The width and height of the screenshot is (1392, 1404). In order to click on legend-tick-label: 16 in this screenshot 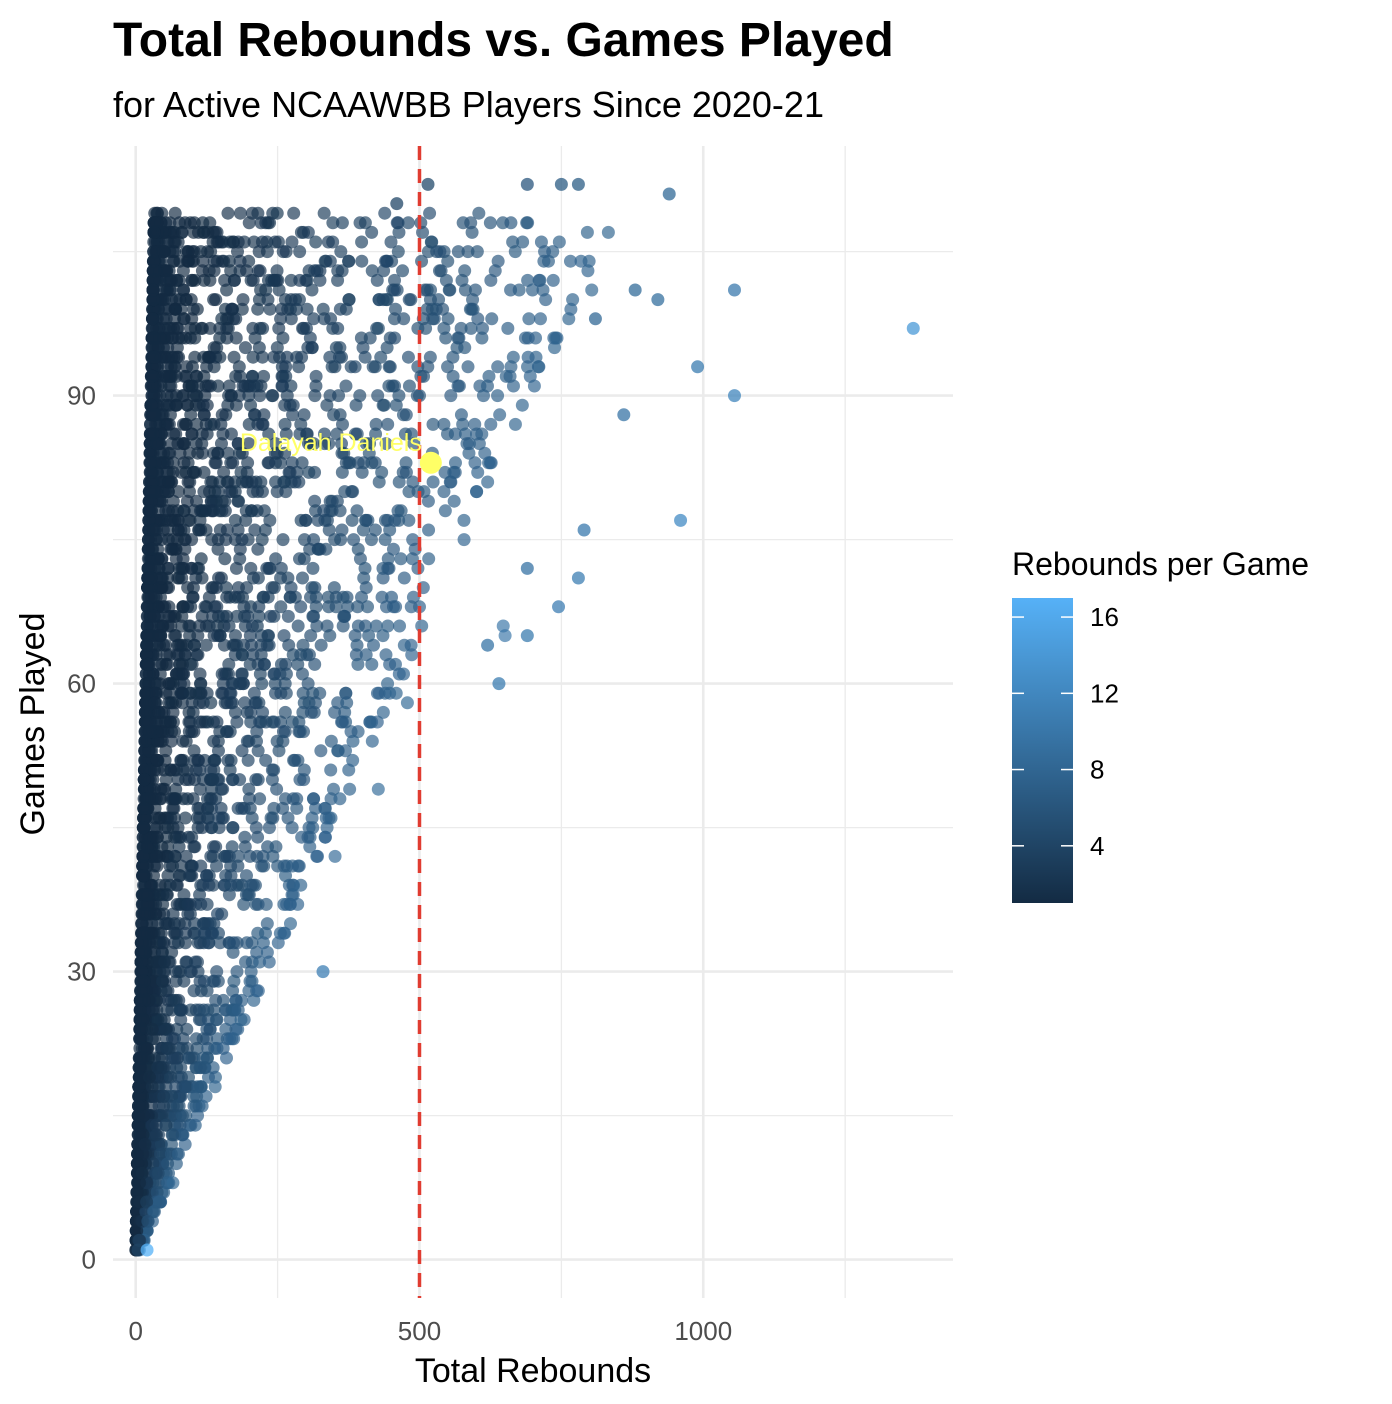, I will do `click(1104, 617)`.